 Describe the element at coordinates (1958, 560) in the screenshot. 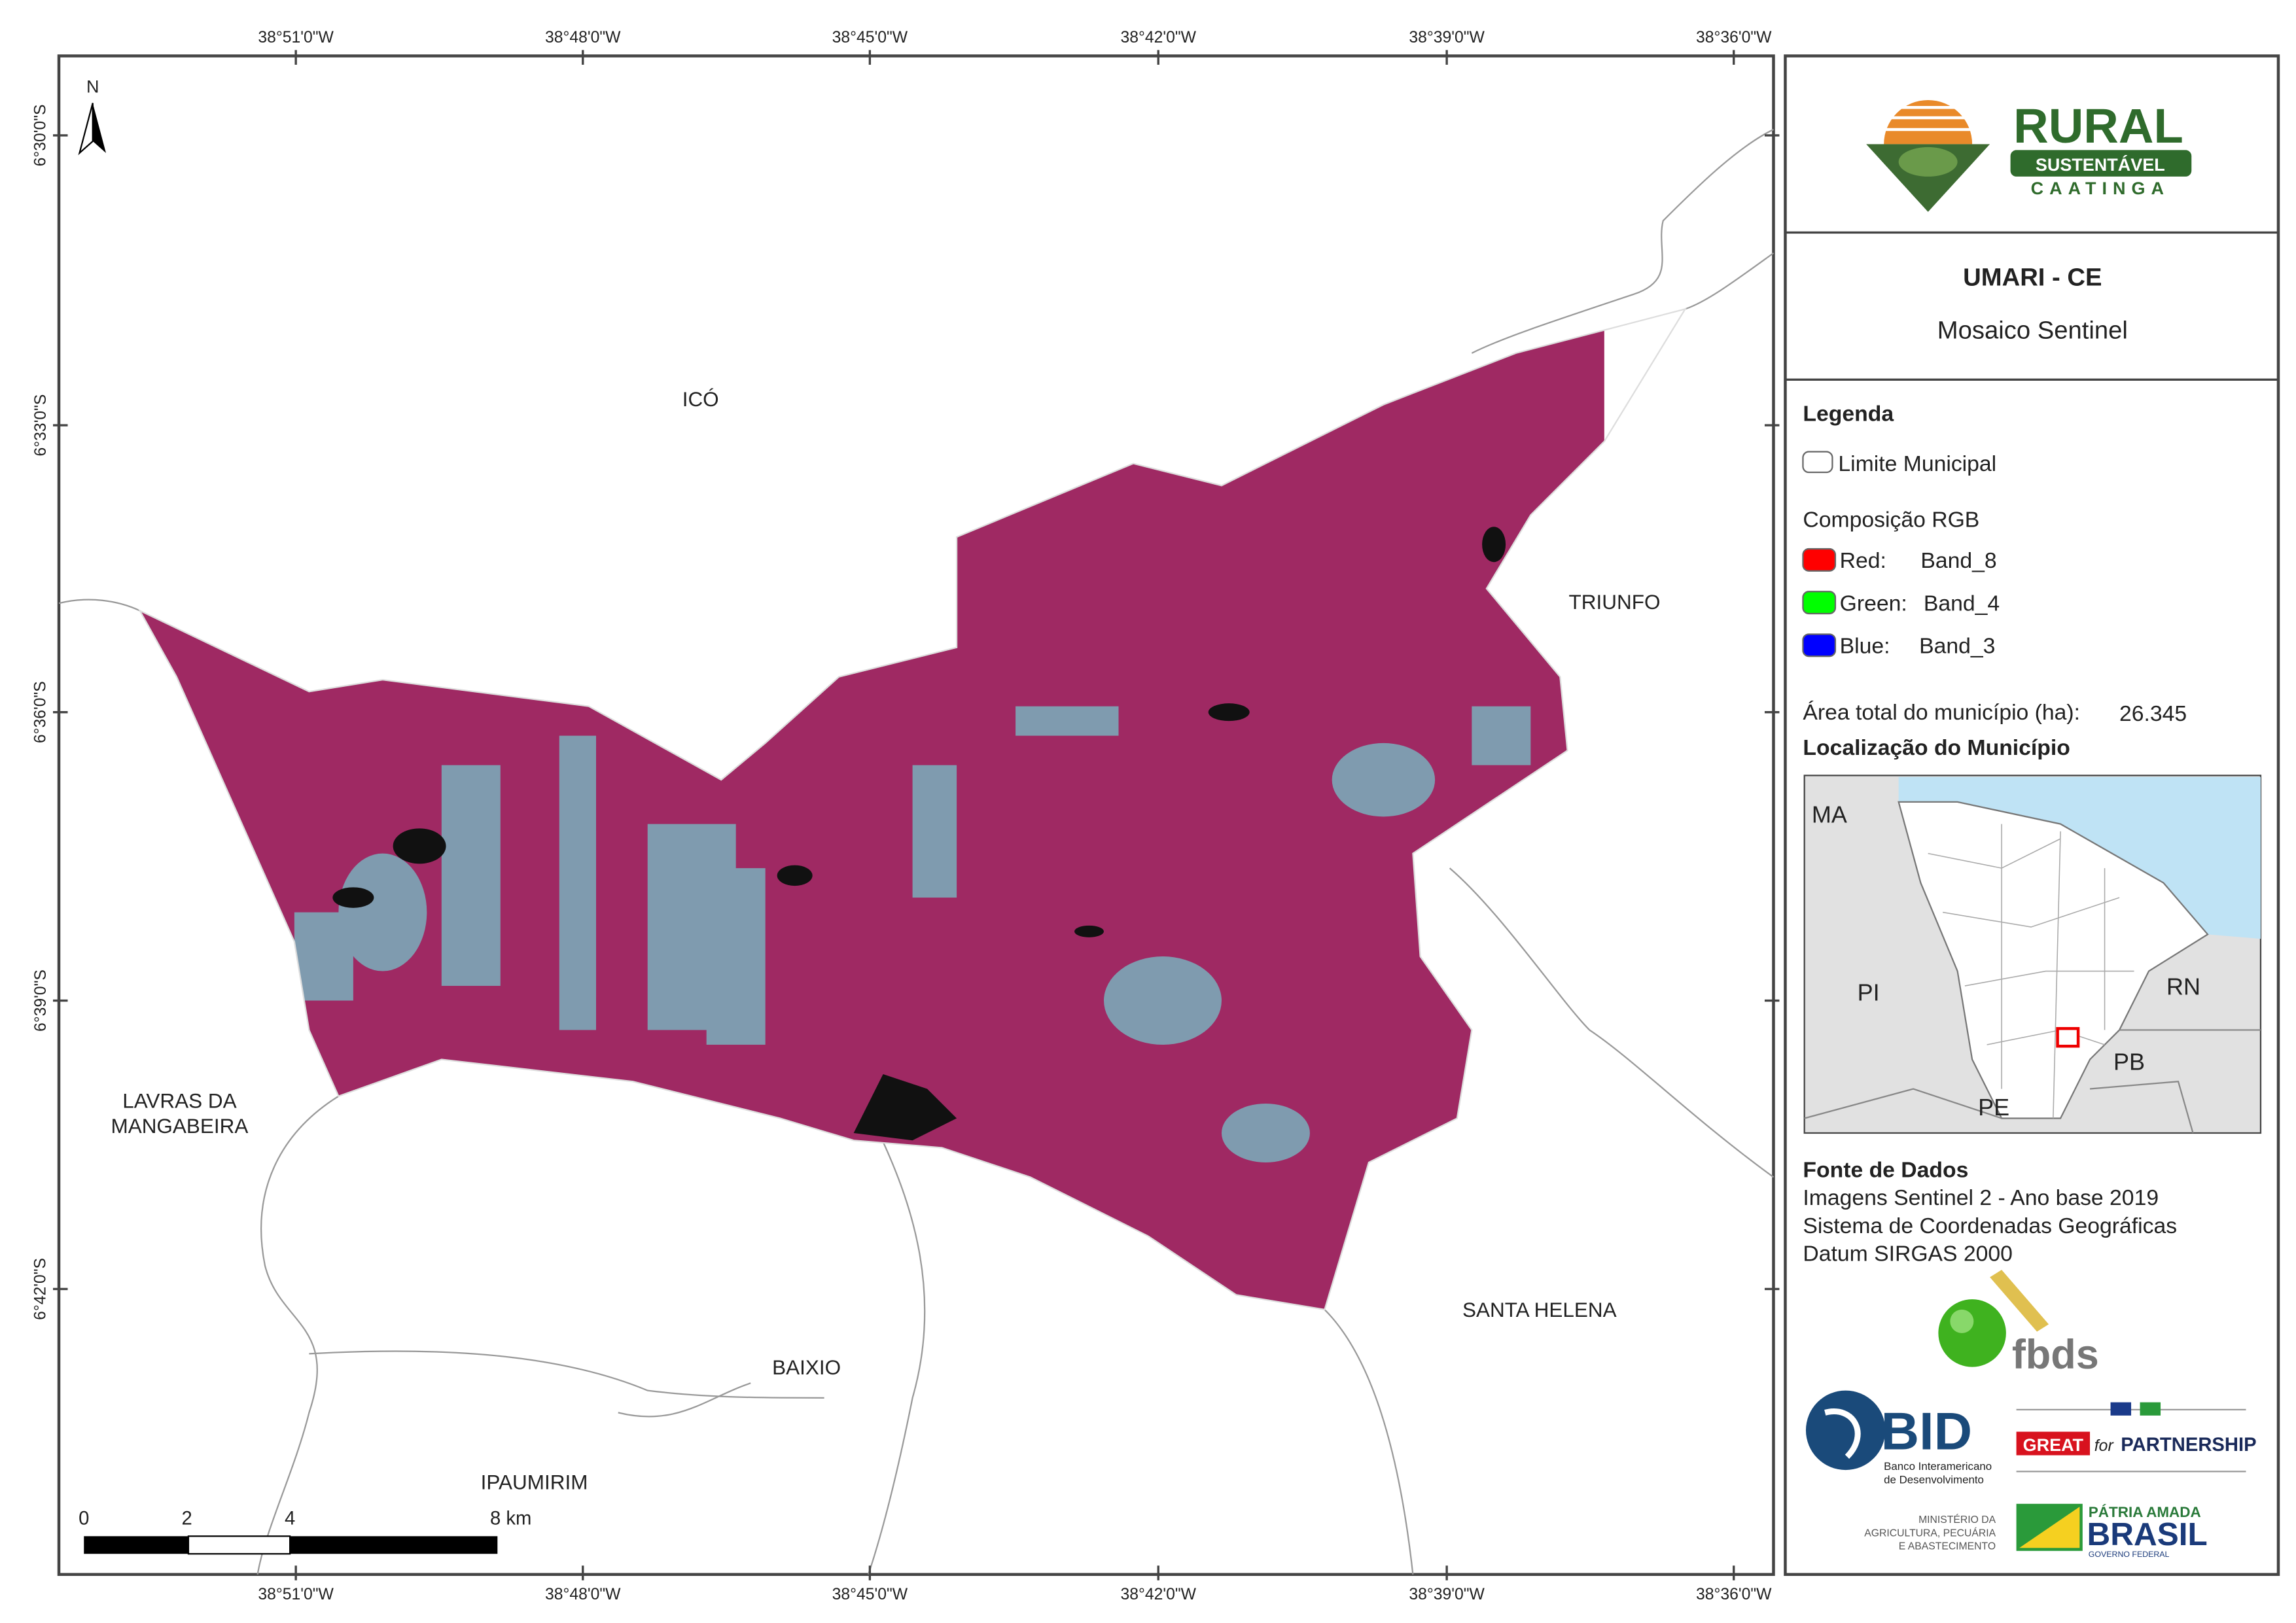

I see `band-name: Band_8` at that location.